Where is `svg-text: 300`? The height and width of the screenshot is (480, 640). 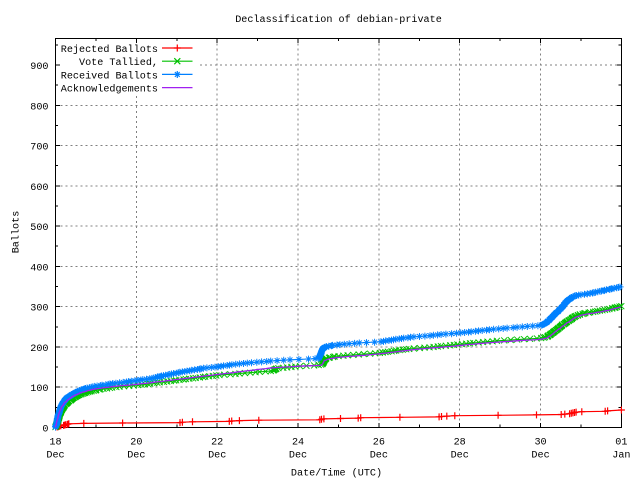 svg-text: 300 is located at coordinates (39, 309).